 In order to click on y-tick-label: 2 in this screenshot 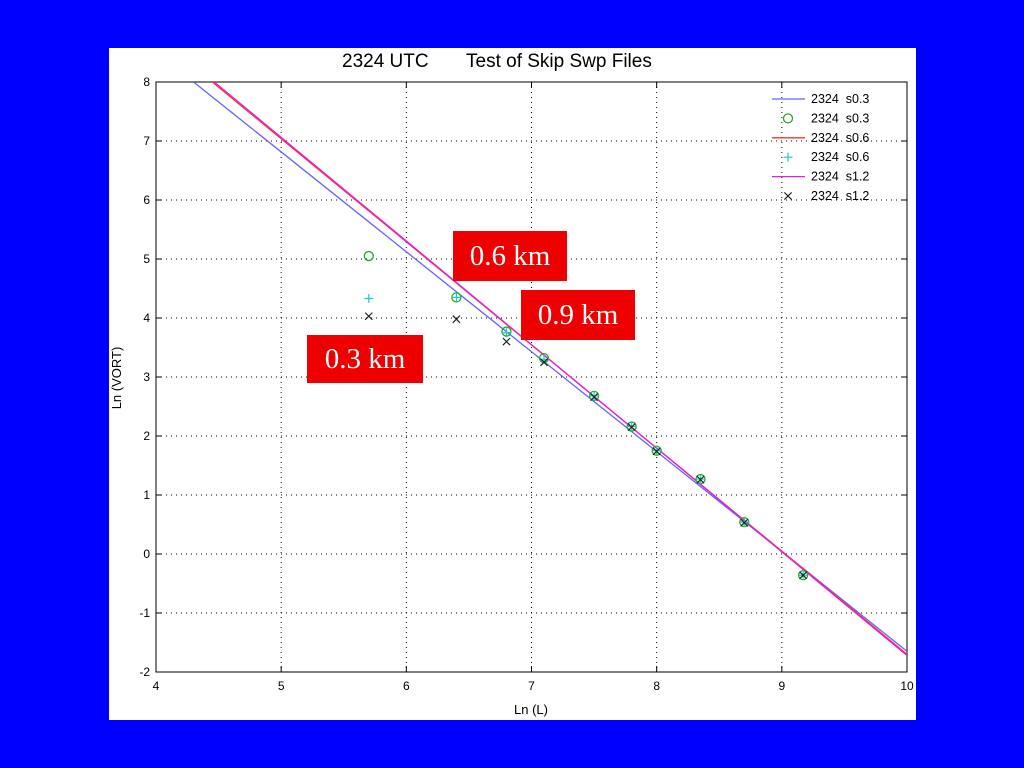, I will do `click(146, 436)`.